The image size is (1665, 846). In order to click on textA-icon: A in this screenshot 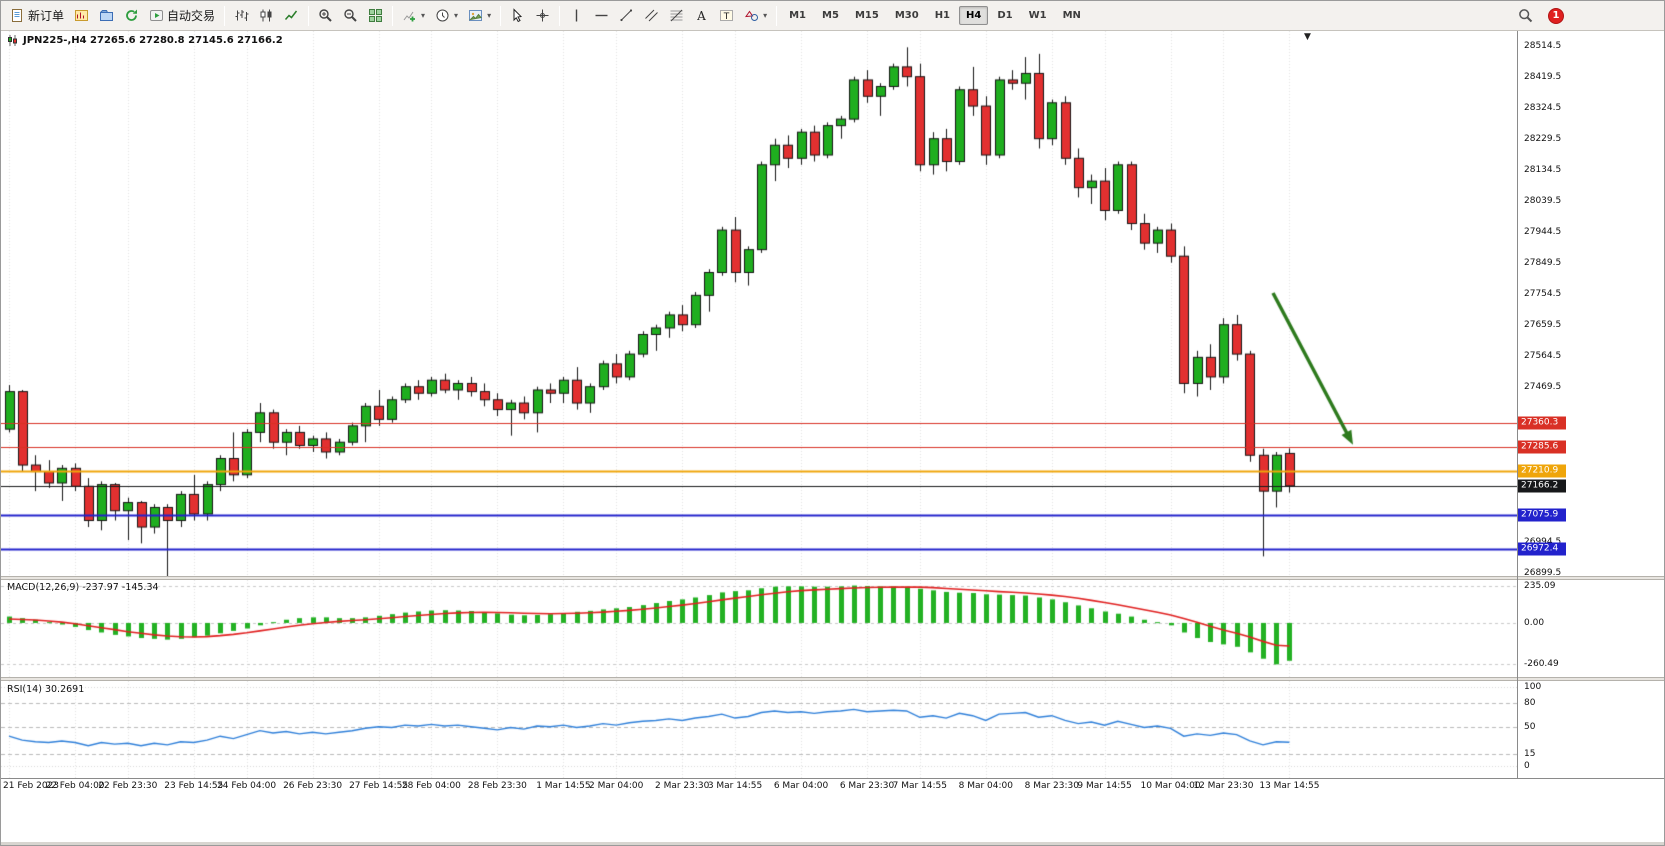, I will do `click(701, 15)`.